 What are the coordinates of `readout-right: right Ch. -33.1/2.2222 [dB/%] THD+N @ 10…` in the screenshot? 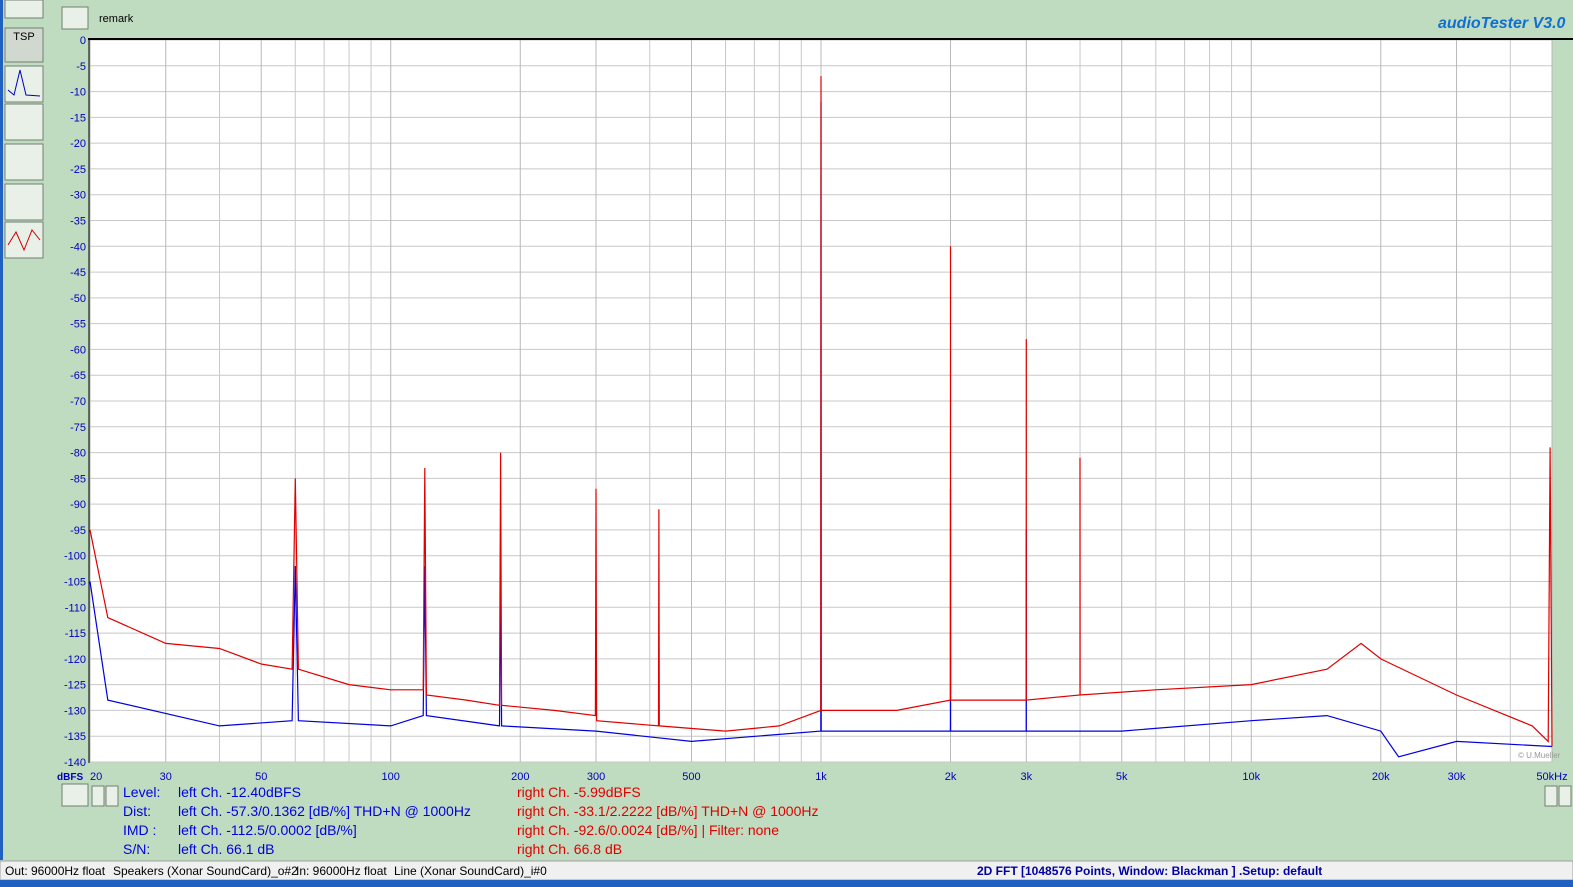 It's located at (668, 811).